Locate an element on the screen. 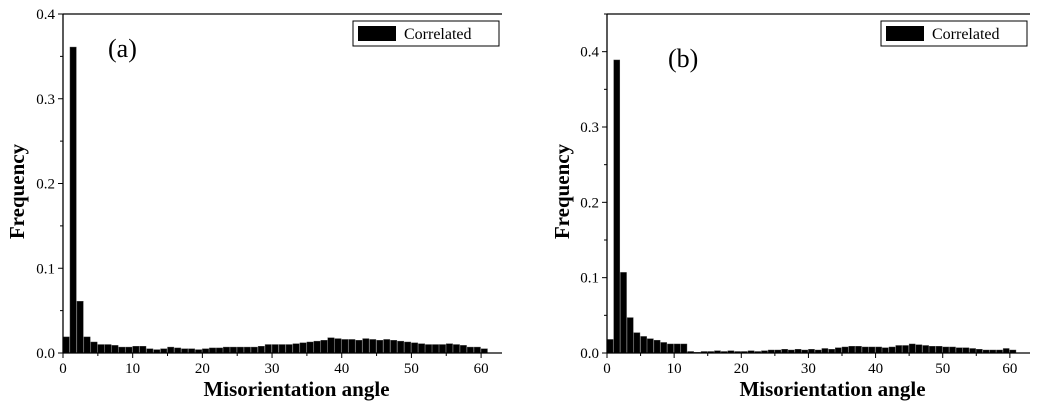  x-tick-label: 10 is located at coordinates (674, 369).